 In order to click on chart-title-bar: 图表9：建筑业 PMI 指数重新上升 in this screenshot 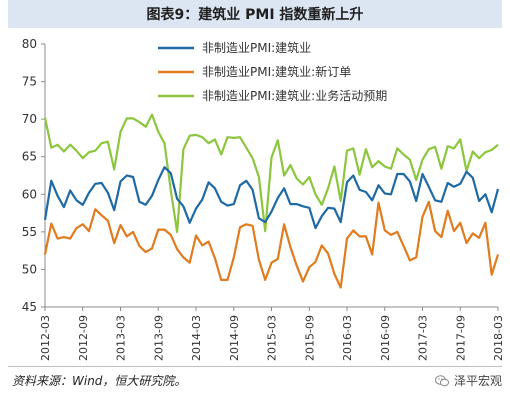, I will do `click(255, 14)`.